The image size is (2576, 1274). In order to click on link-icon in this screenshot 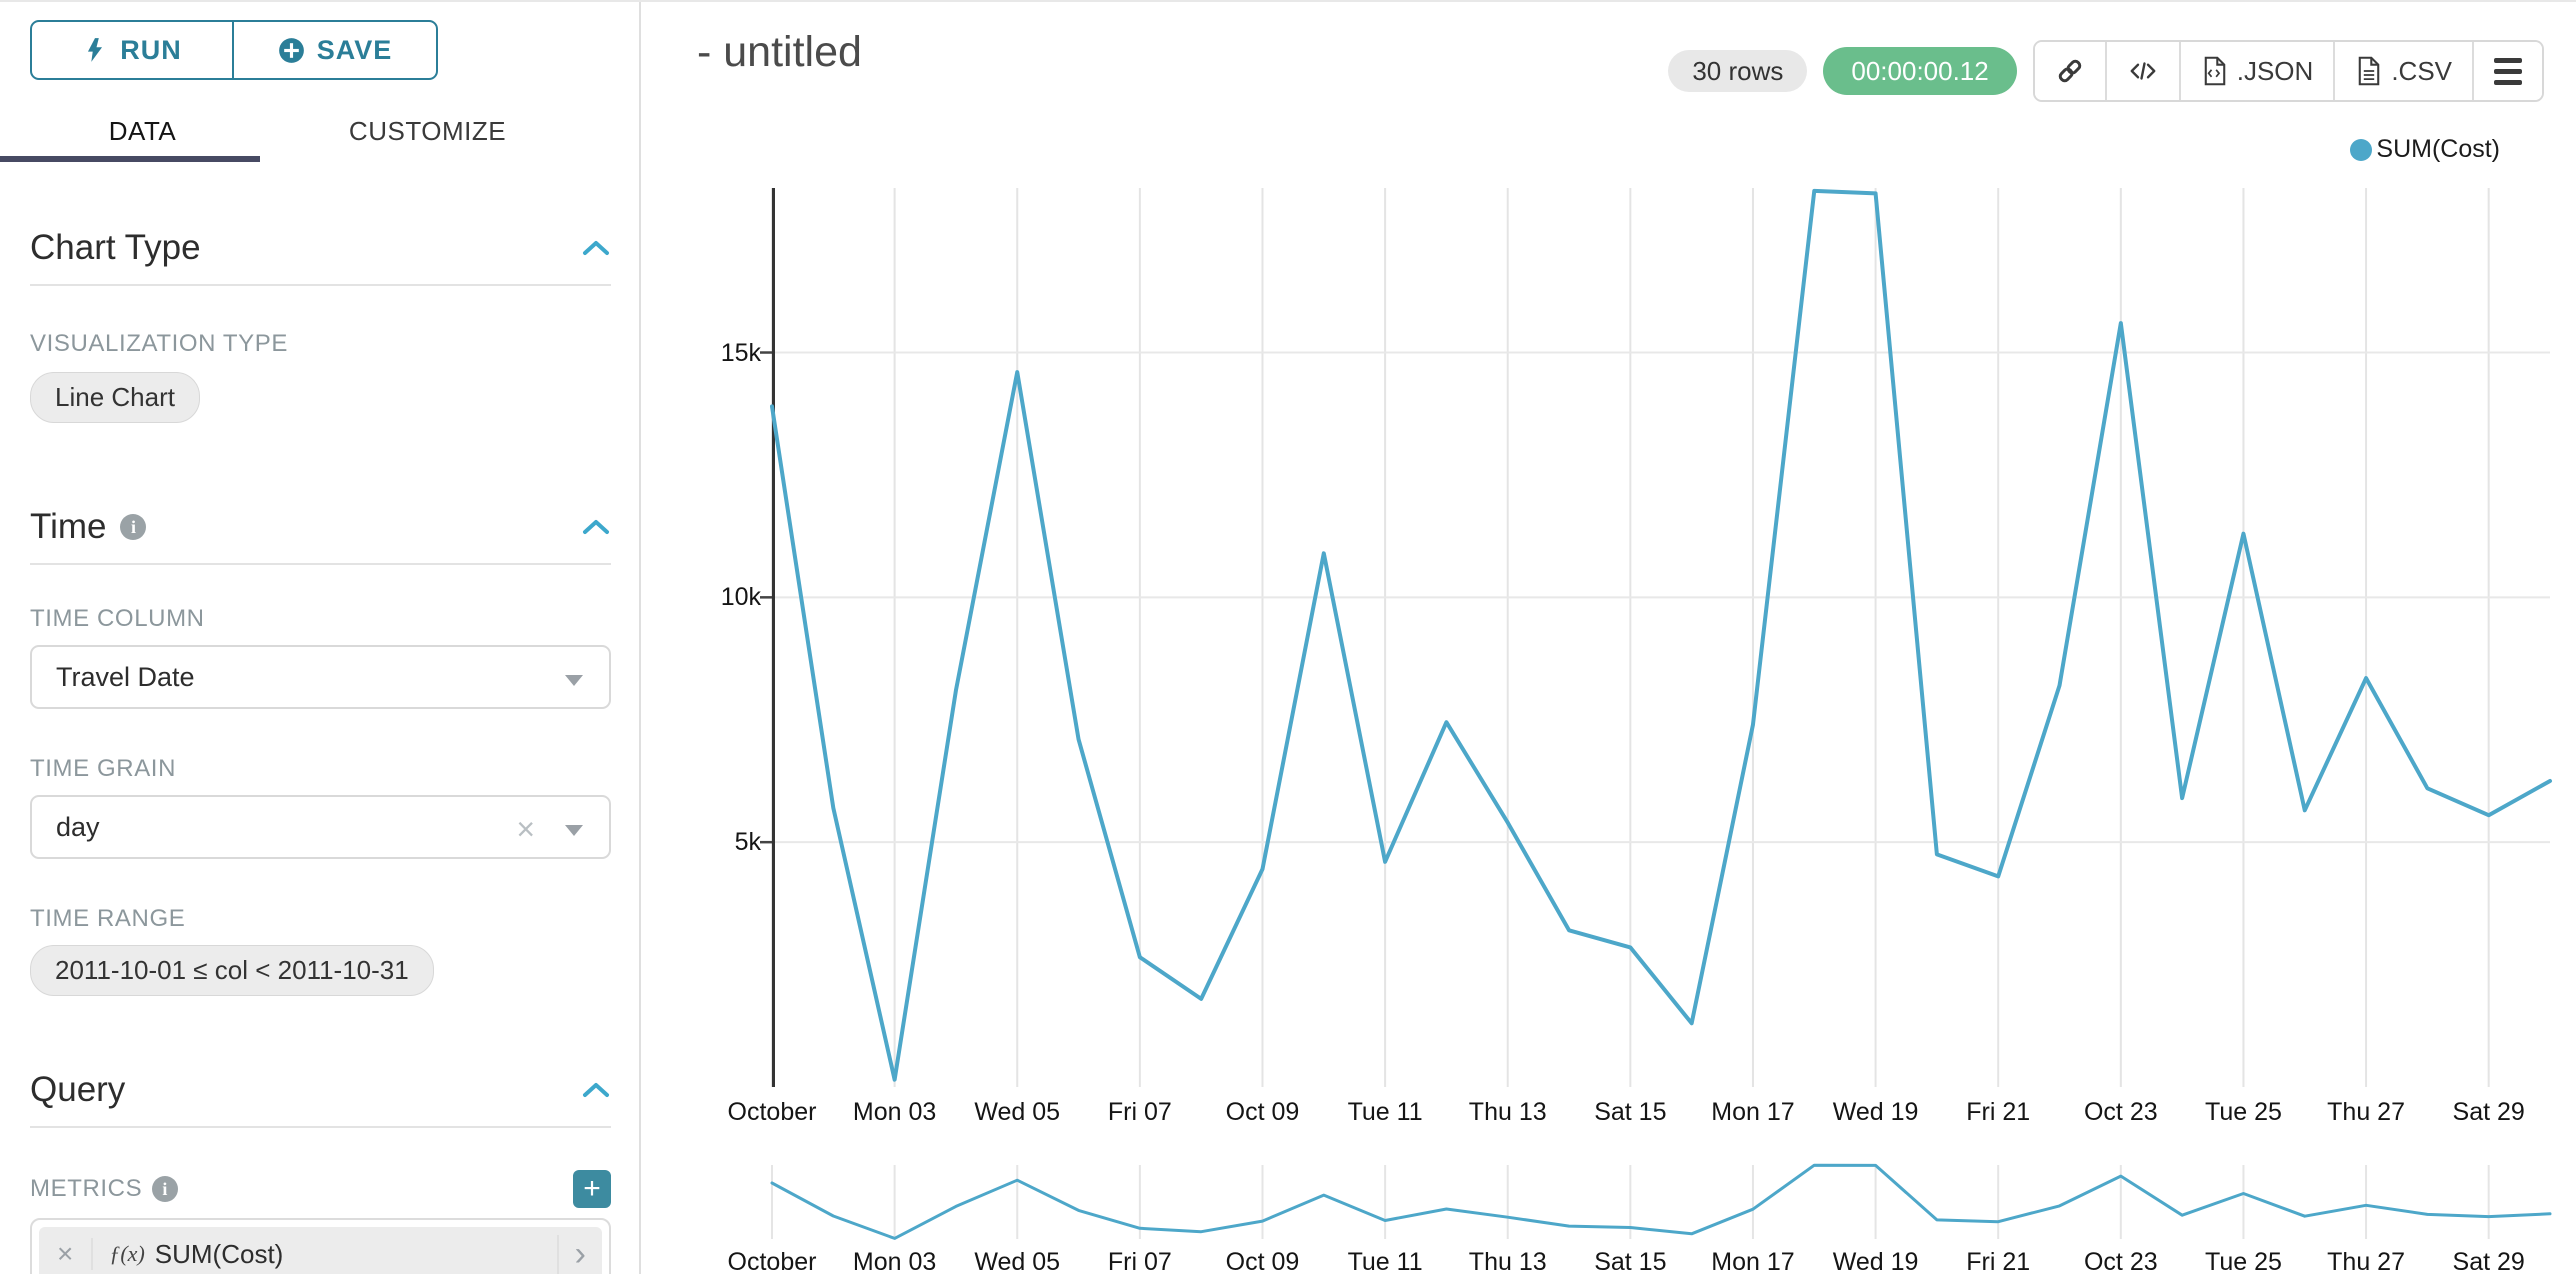, I will do `click(2069, 71)`.